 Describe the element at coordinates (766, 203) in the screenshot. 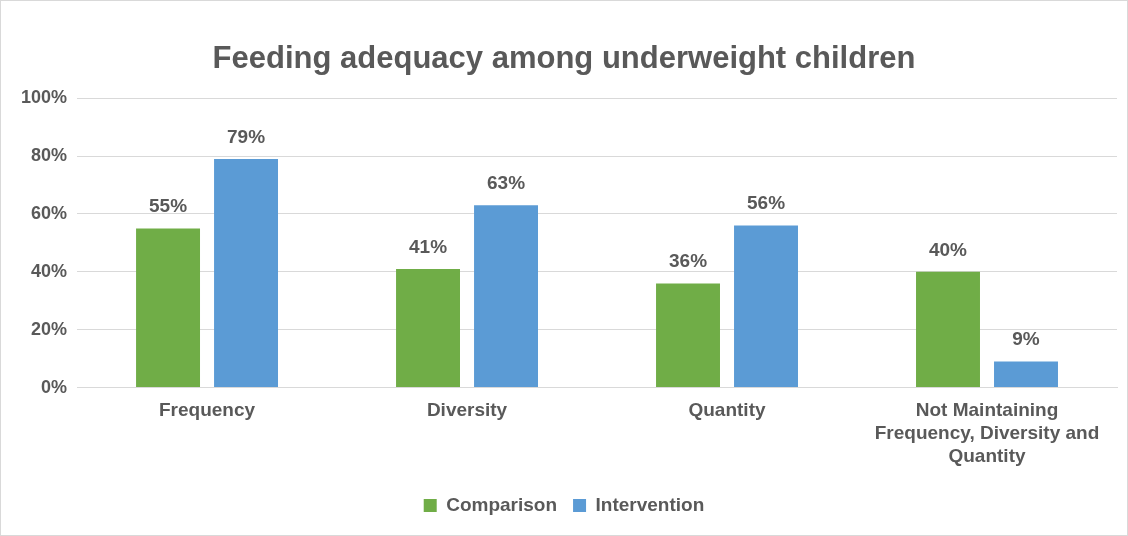

I see `data-label: 56%` at that location.